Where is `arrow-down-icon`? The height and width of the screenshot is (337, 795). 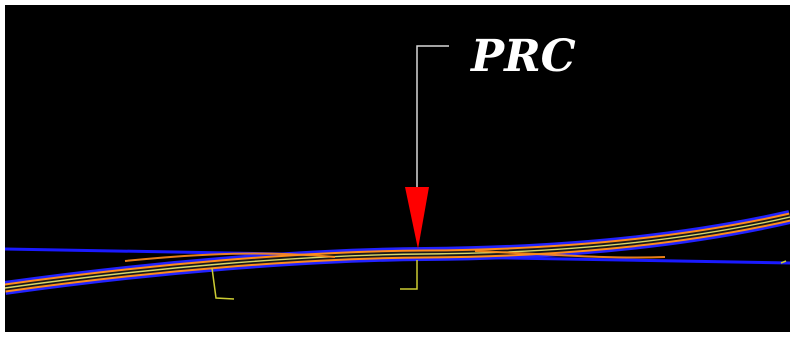
arrow-down-icon is located at coordinates (417, 218).